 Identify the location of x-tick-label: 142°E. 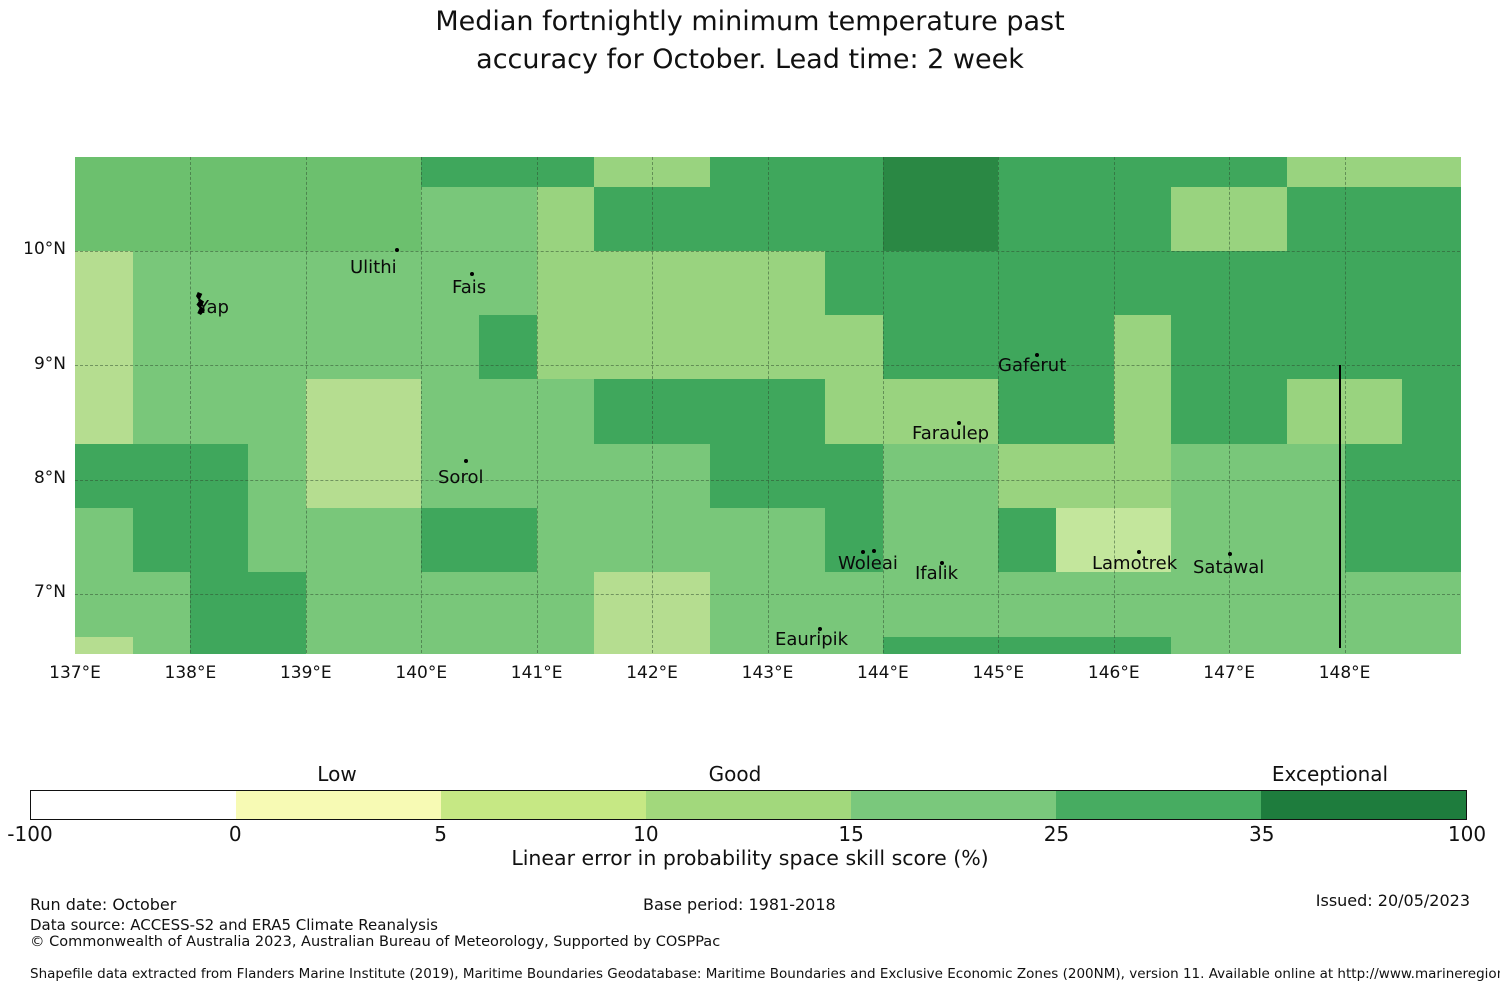
(652, 673).